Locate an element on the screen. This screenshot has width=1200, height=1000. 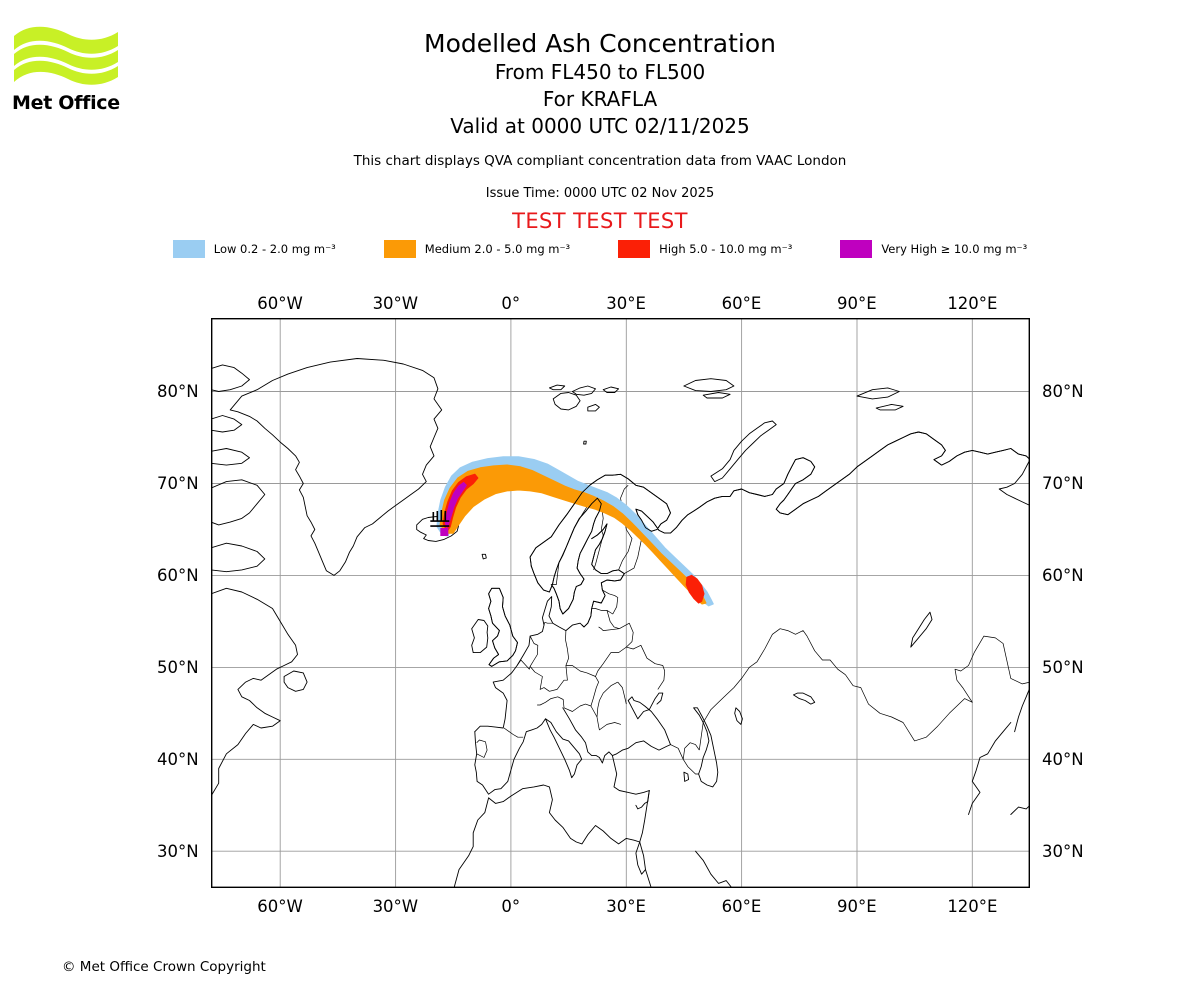
valid-time-line: Valid at 0000 UTC 02/11/2025 is located at coordinates (600, 126).